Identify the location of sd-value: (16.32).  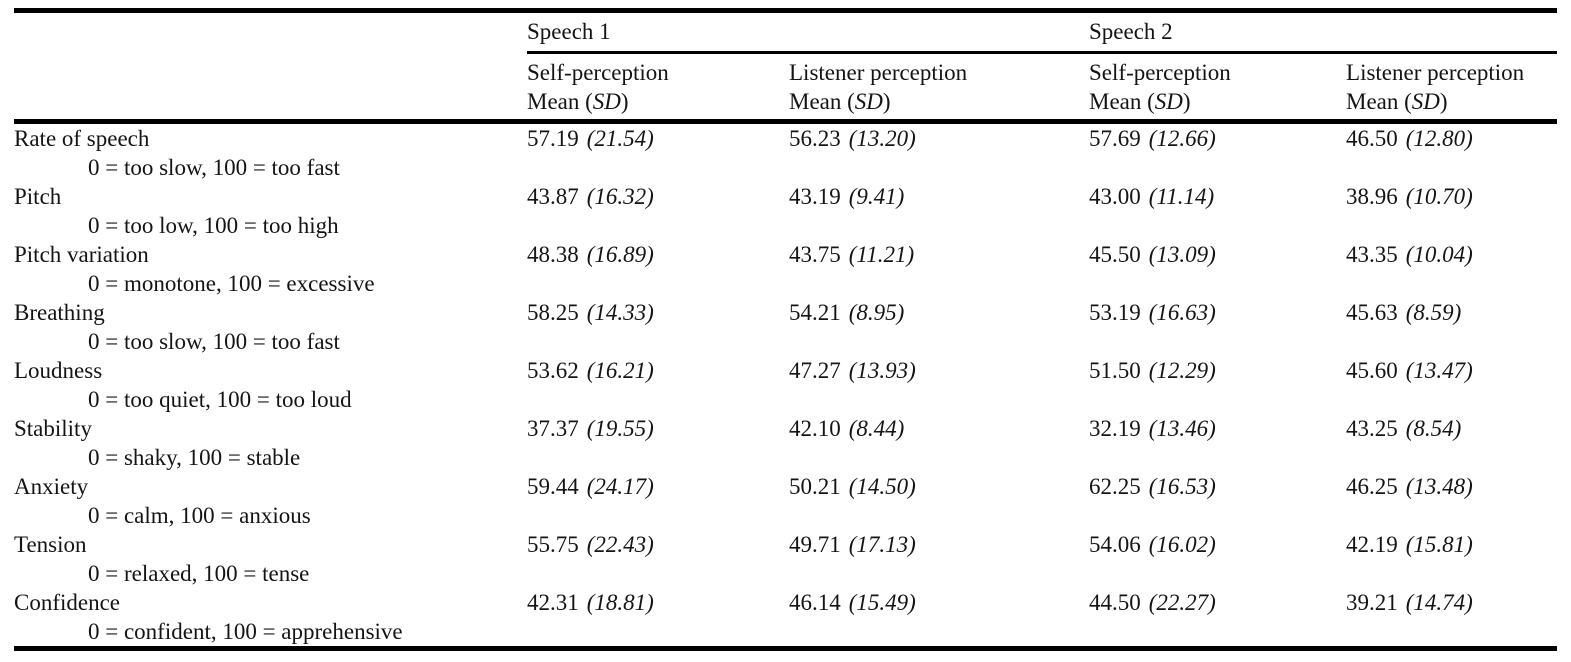
(620, 196).